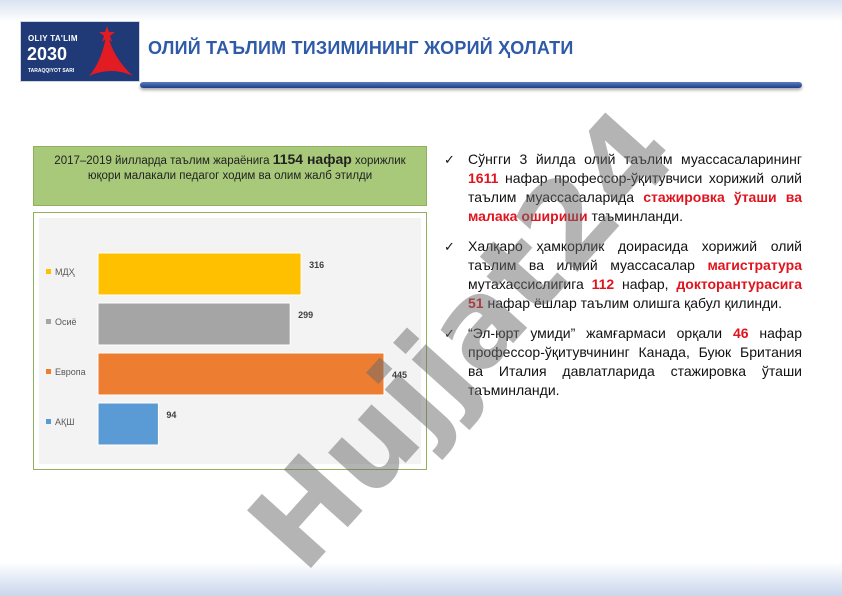 This screenshot has width=842, height=596. Describe the element at coordinates (600, 333) in the screenshot. I see `bullet-text: “Эл-юрт умиди” жамғармаси орқали` at that location.